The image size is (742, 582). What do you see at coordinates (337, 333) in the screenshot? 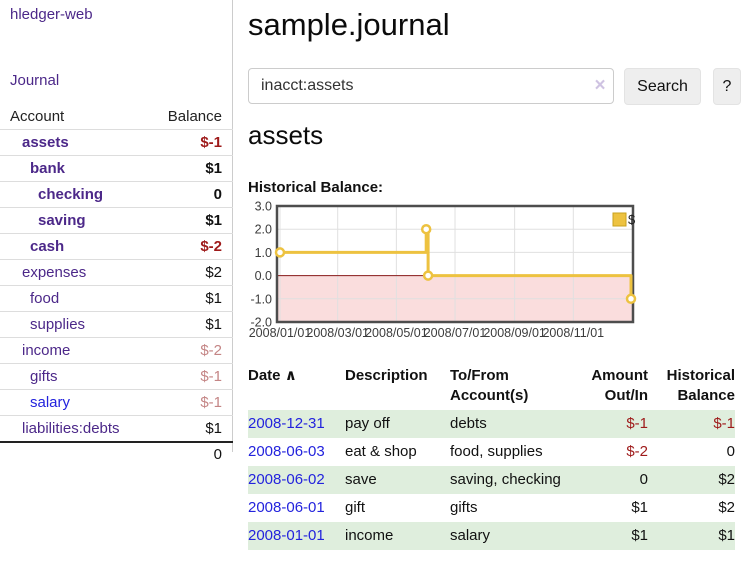
I see `x-axis-tick-label: 2008/03/01` at bounding box center [337, 333].